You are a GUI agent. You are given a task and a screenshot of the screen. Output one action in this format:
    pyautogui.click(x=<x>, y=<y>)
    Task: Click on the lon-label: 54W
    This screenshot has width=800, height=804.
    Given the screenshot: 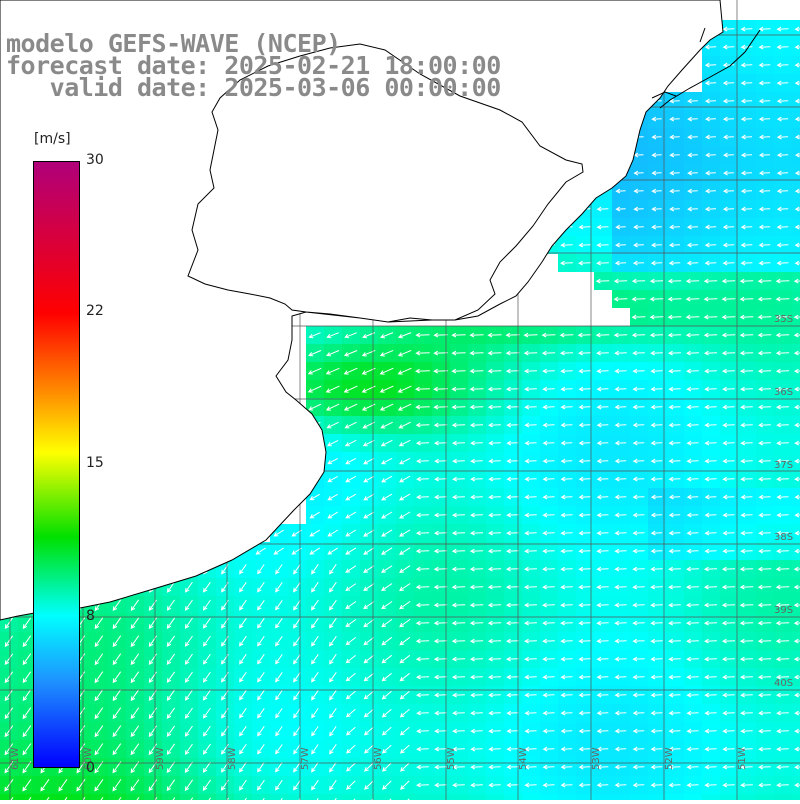 What is the action you would take?
    pyautogui.click(x=523, y=758)
    